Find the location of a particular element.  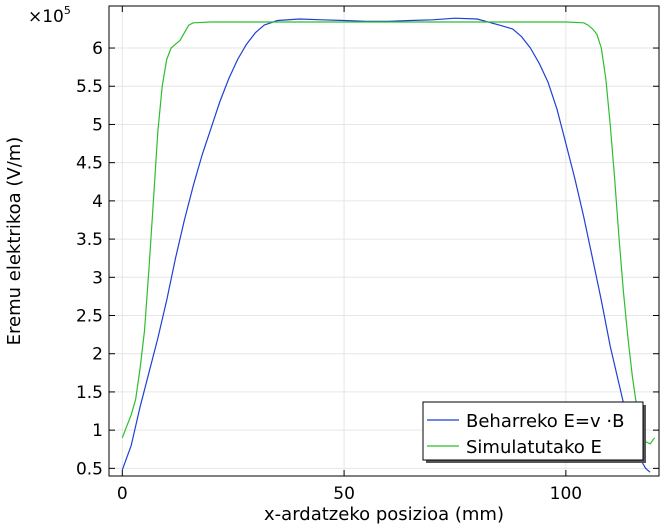

x-axis-title: x-ardatzeko posizioa (mm) is located at coordinates (384, 514).